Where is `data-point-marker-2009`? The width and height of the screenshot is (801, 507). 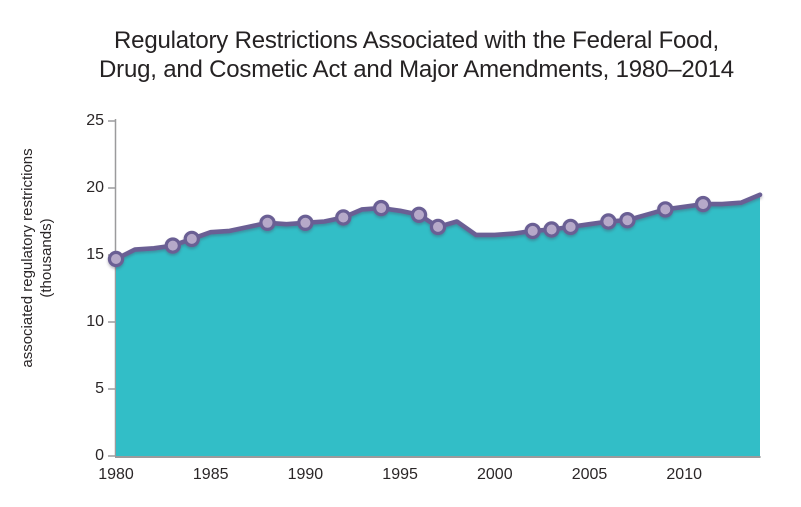
data-point-marker-2009 is located at coordinates (665, 209).